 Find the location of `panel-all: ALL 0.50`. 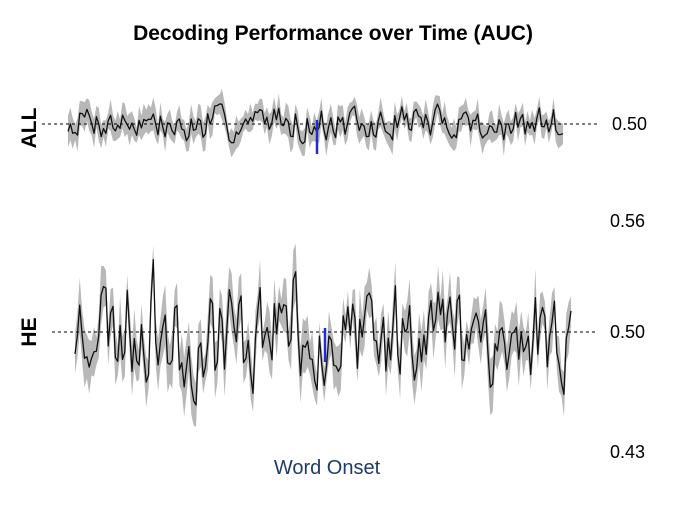

panel-all: ALL 0.50 is located at coordinates (332, 123).